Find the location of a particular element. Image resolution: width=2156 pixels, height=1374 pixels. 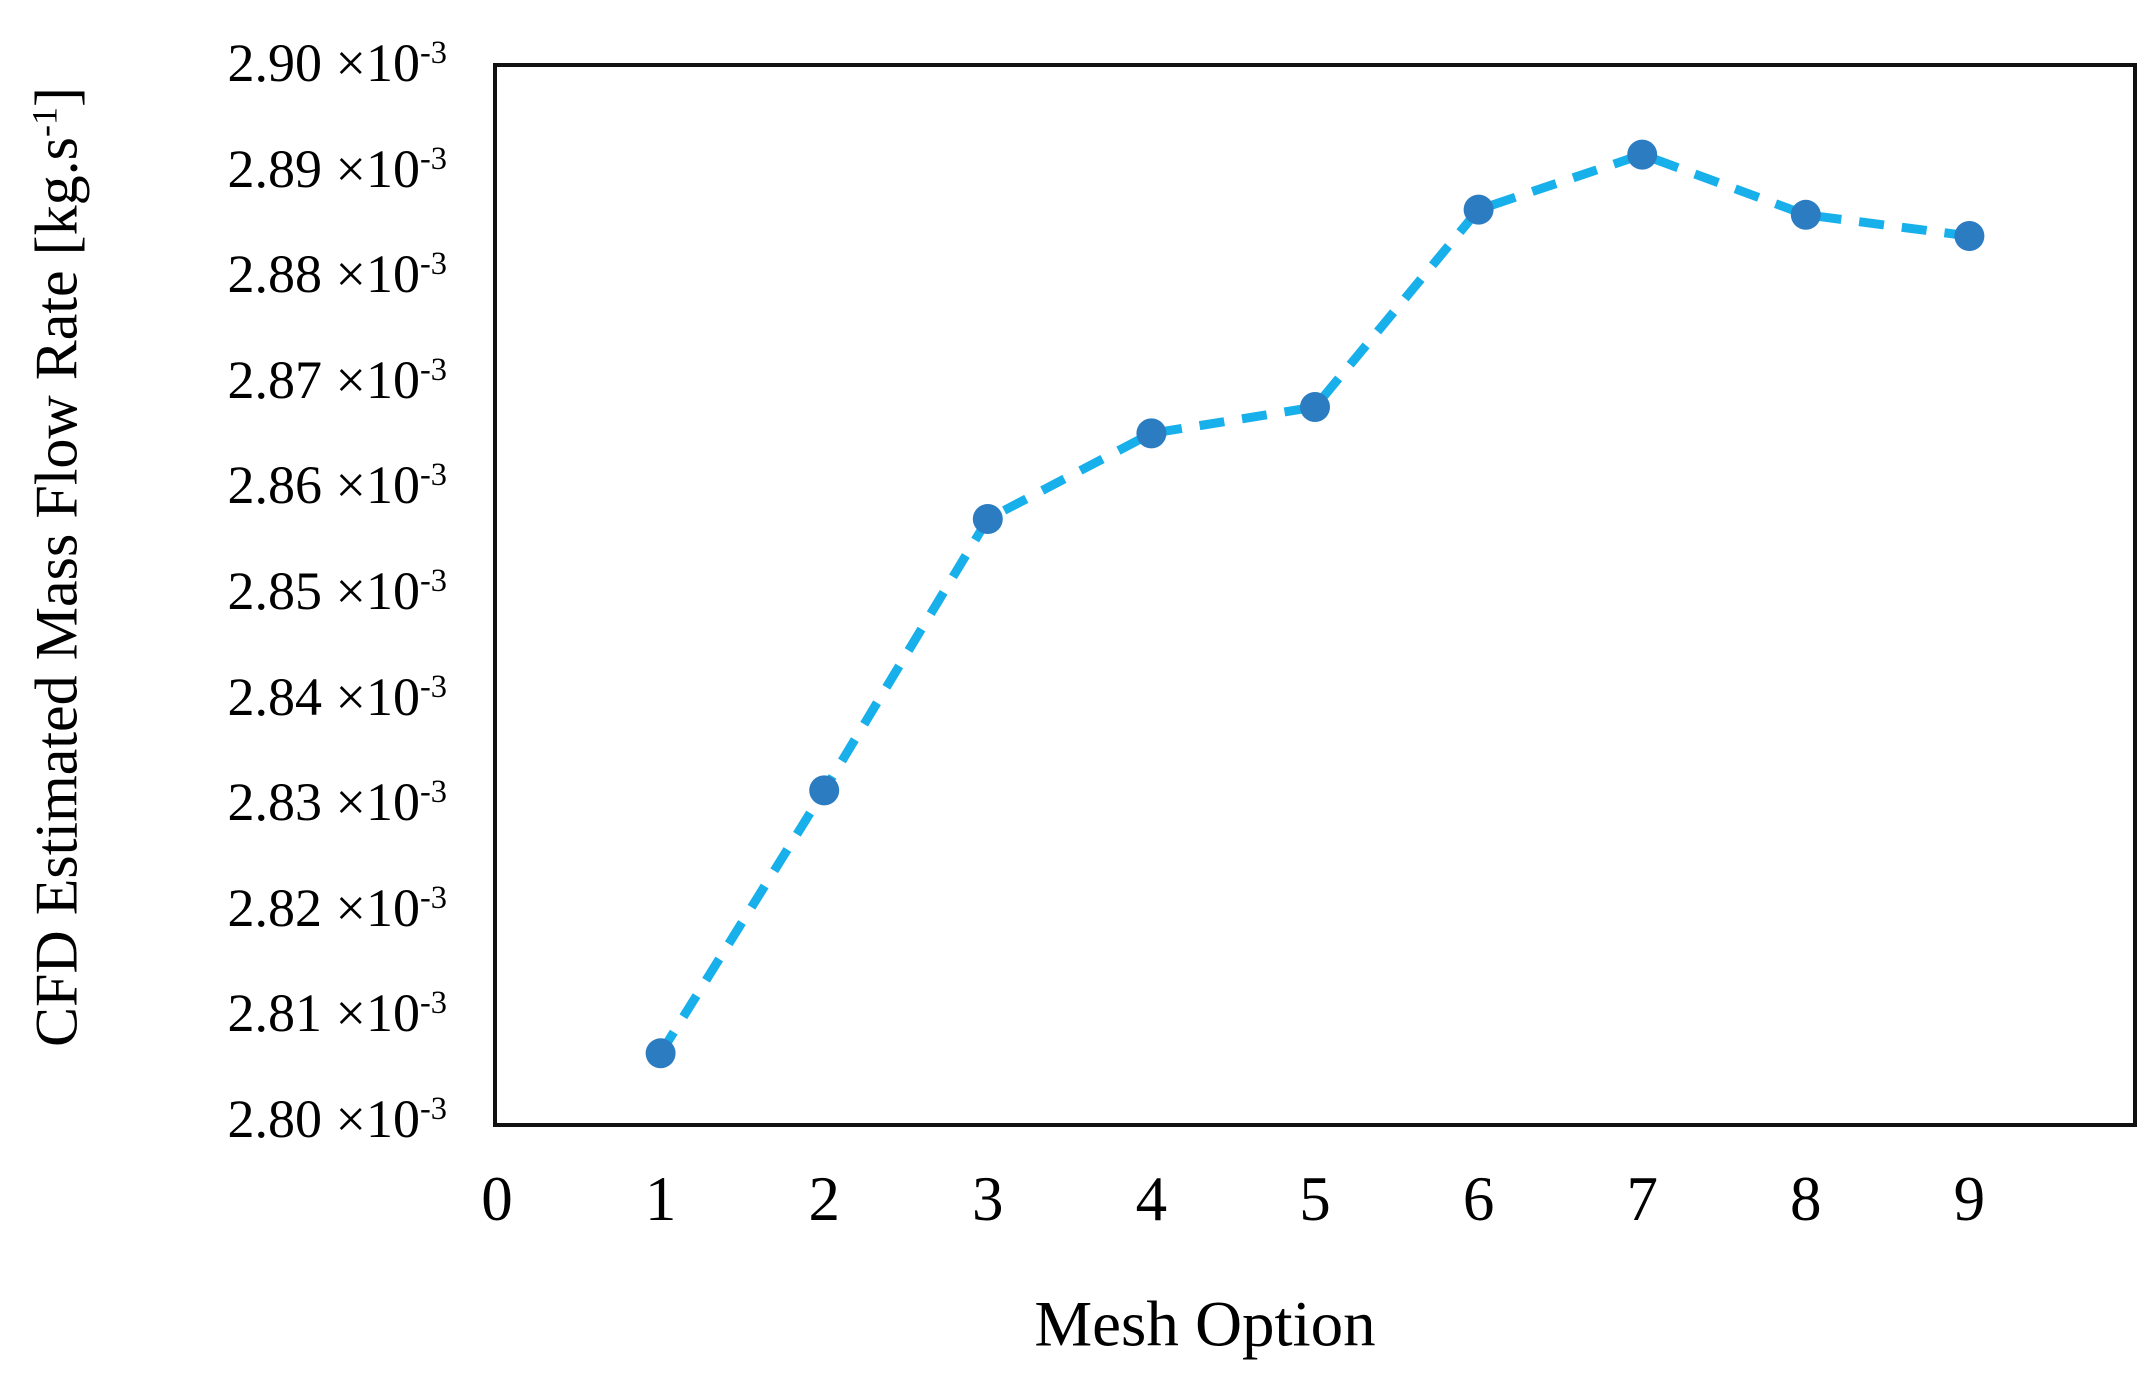

x-tick-label: 4 is located at coordinates (1151, 1199).